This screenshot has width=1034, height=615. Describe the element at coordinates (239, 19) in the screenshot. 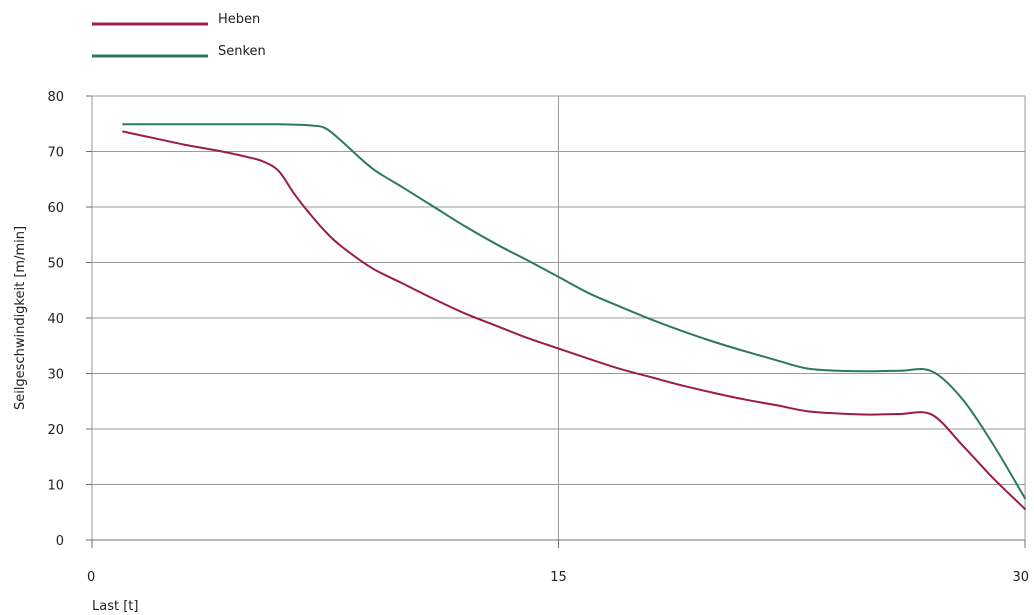

I see `legend-label-heben: Heben` at that location.